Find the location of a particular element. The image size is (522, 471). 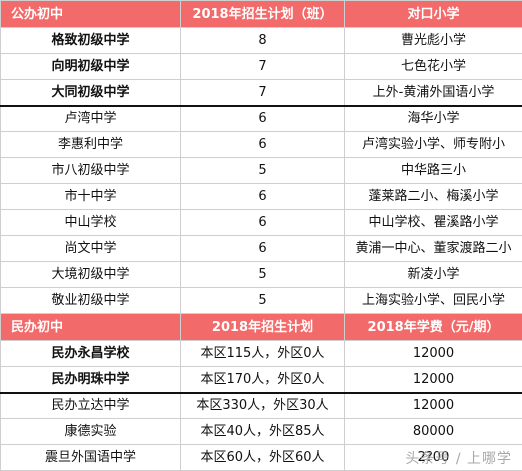

table-row: 民办立达中学 本区330人，外区30人 12000 is located at coordinates (261, 405).